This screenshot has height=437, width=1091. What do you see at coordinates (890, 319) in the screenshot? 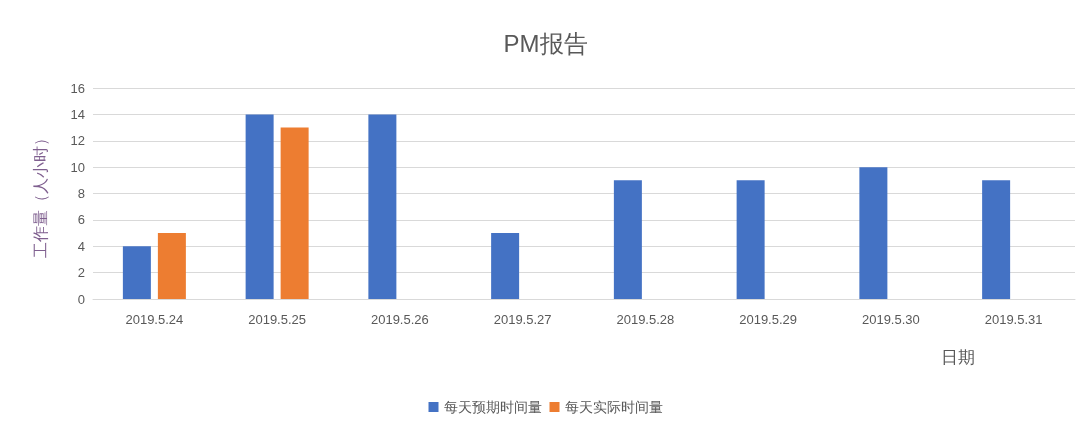
I see `x-tick-label: 2019.5.30` at bounding box center [890, 319].